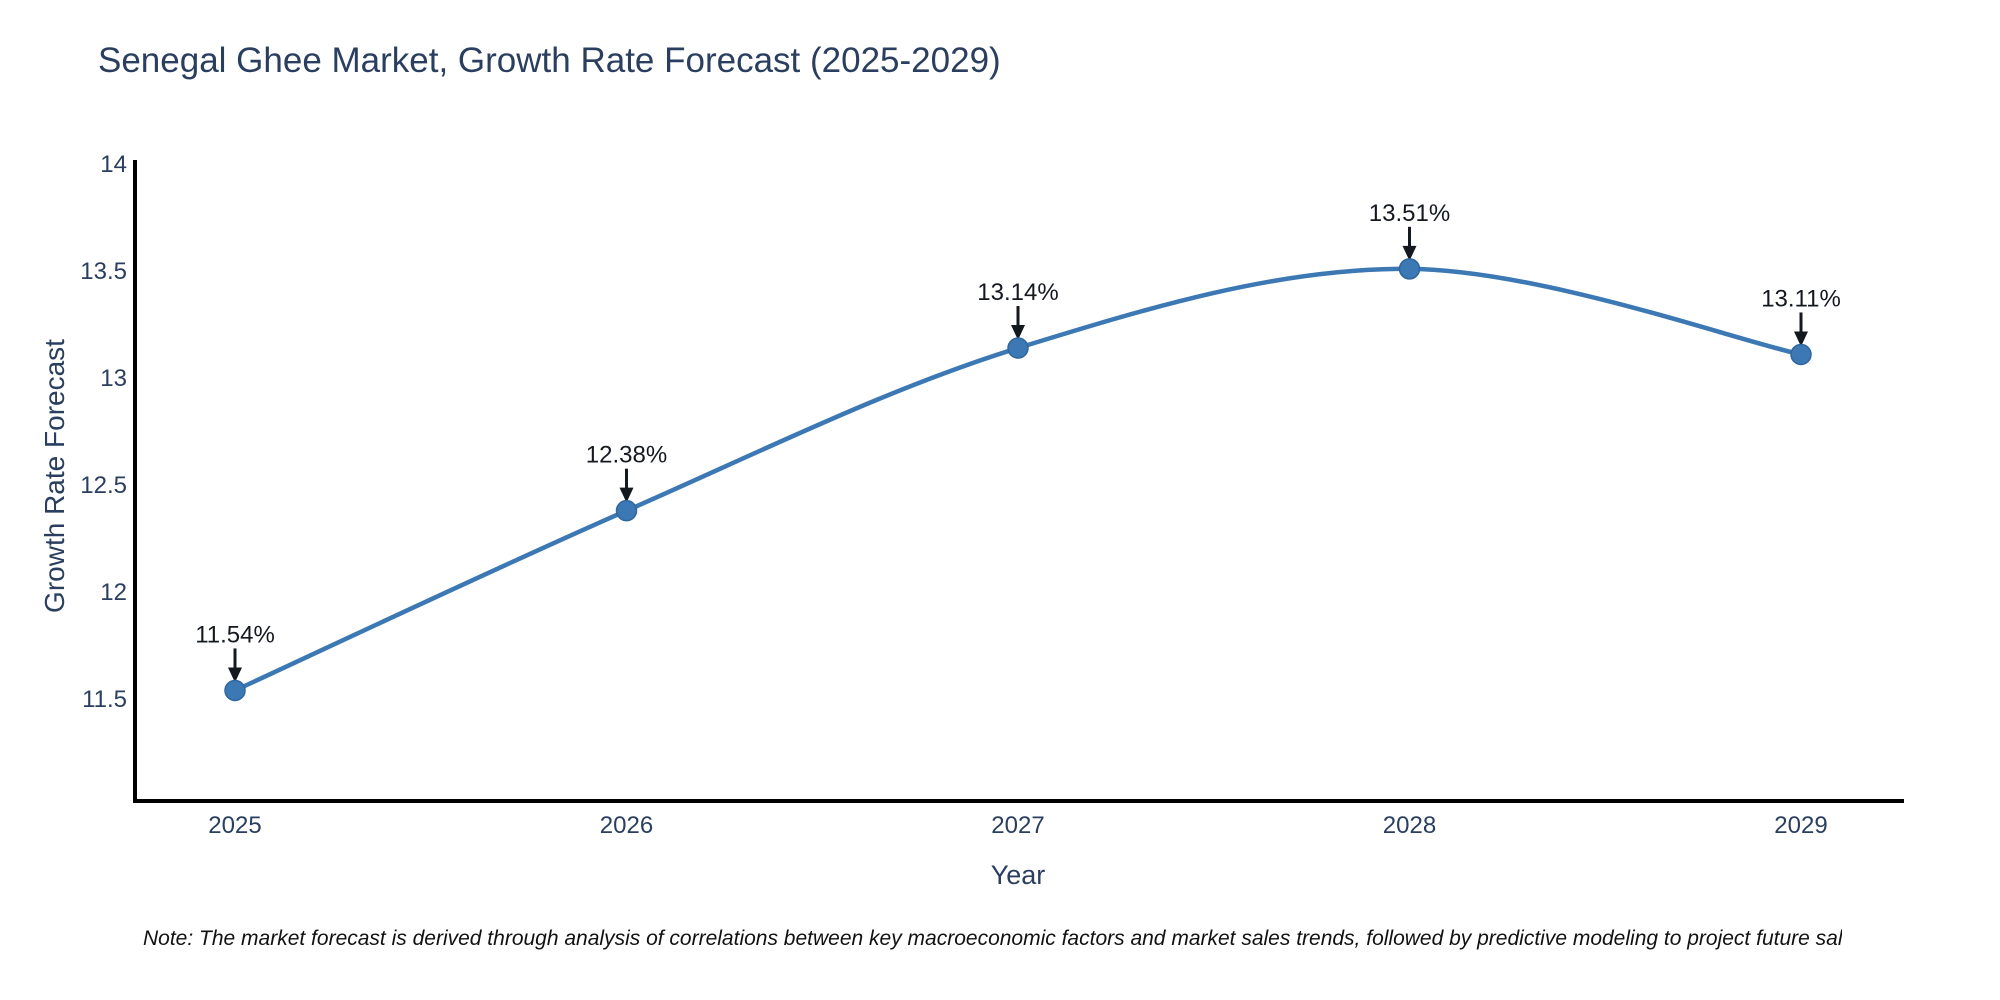  What do you see at coordinates (103, 485) in the screenshot?
I see `y-tick-label: 12.5` at bounding box center [103, 485].